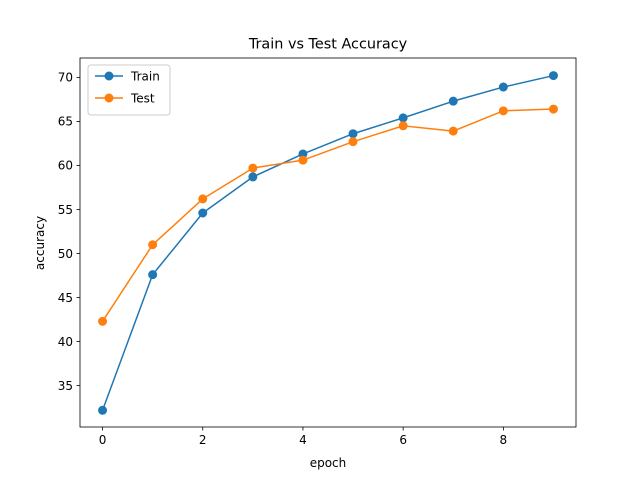  Describe the element at coordinates (142, 98) in the screenshot. I see `legend-label-test: Test` at that location.